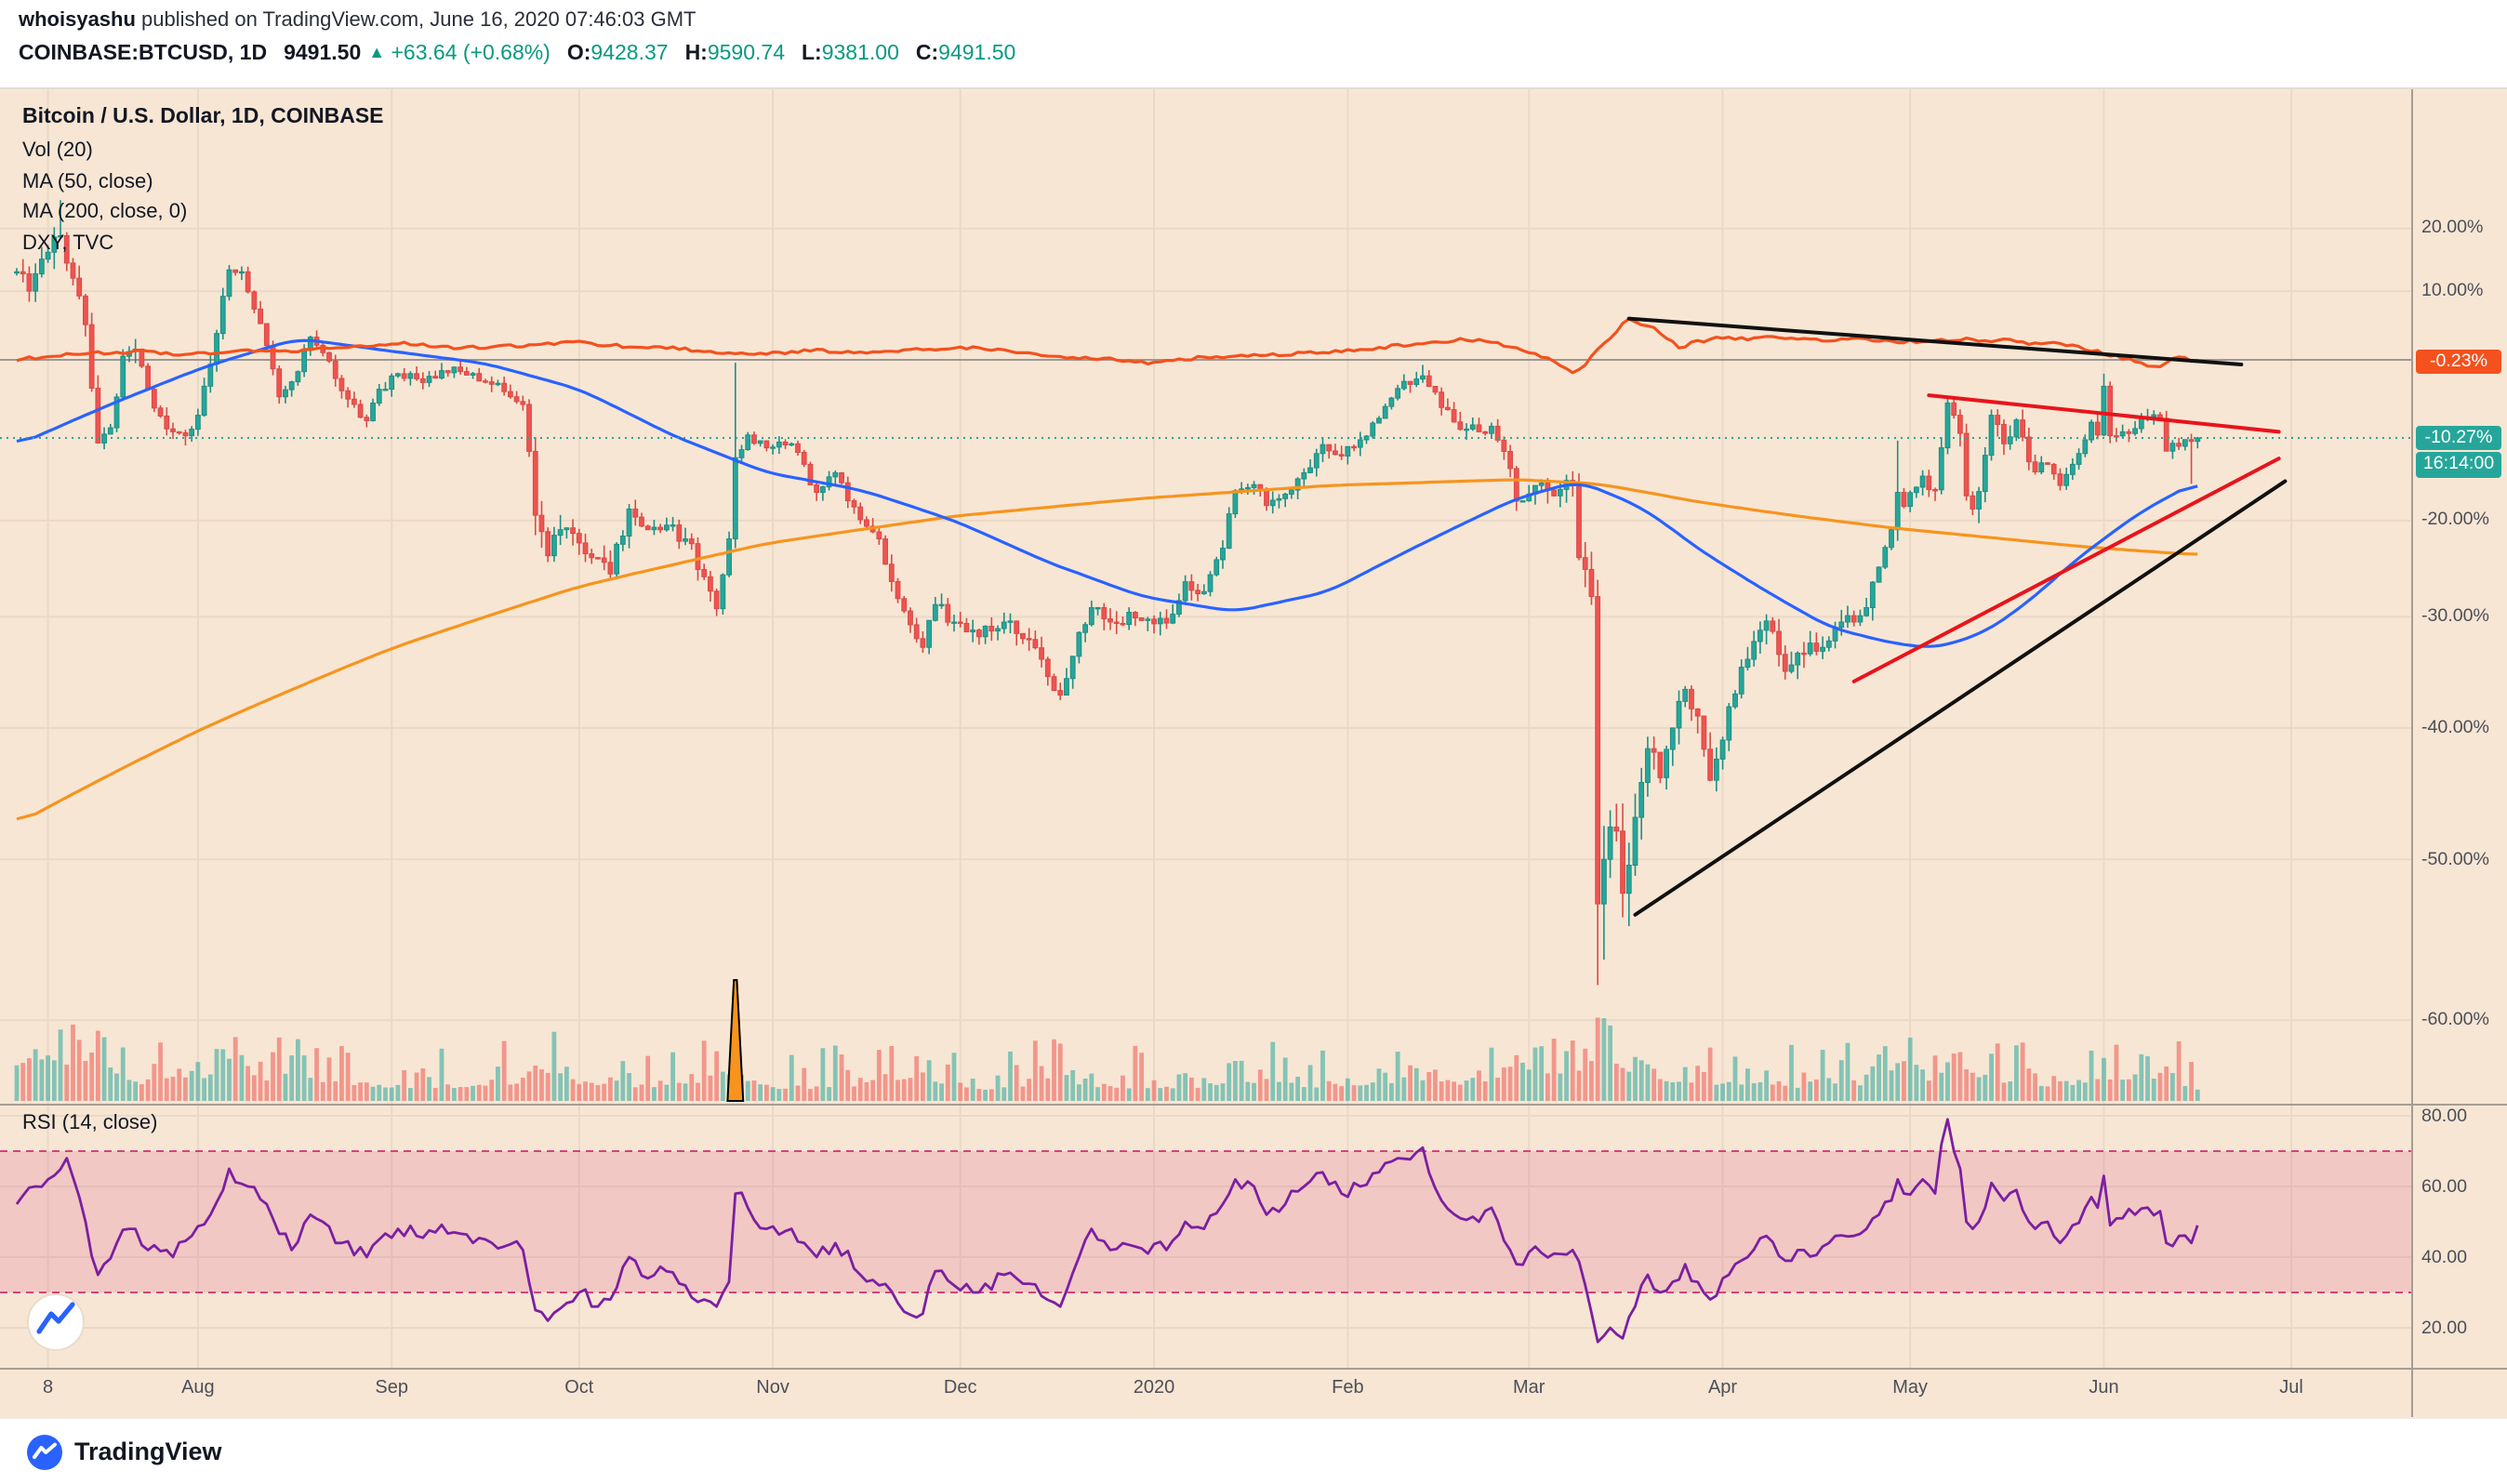  What do you see at coordinates (927, 54) in the screenshot?
I see `close-label: C:` at bounding box center [927, 54].